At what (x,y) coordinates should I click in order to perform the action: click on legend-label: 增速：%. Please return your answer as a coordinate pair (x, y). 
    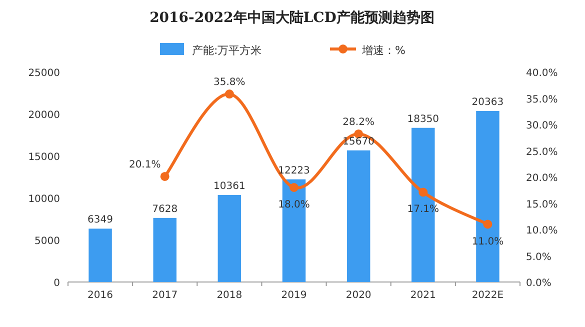
    Looking at the image, I should click on (383, 50).